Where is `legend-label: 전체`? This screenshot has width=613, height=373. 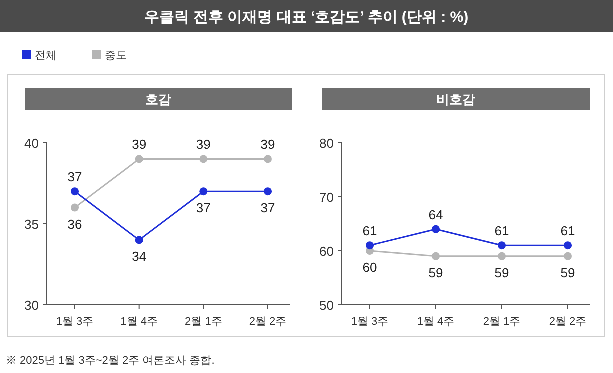 legend-label: 전체 is located at coordinates (46, 56).